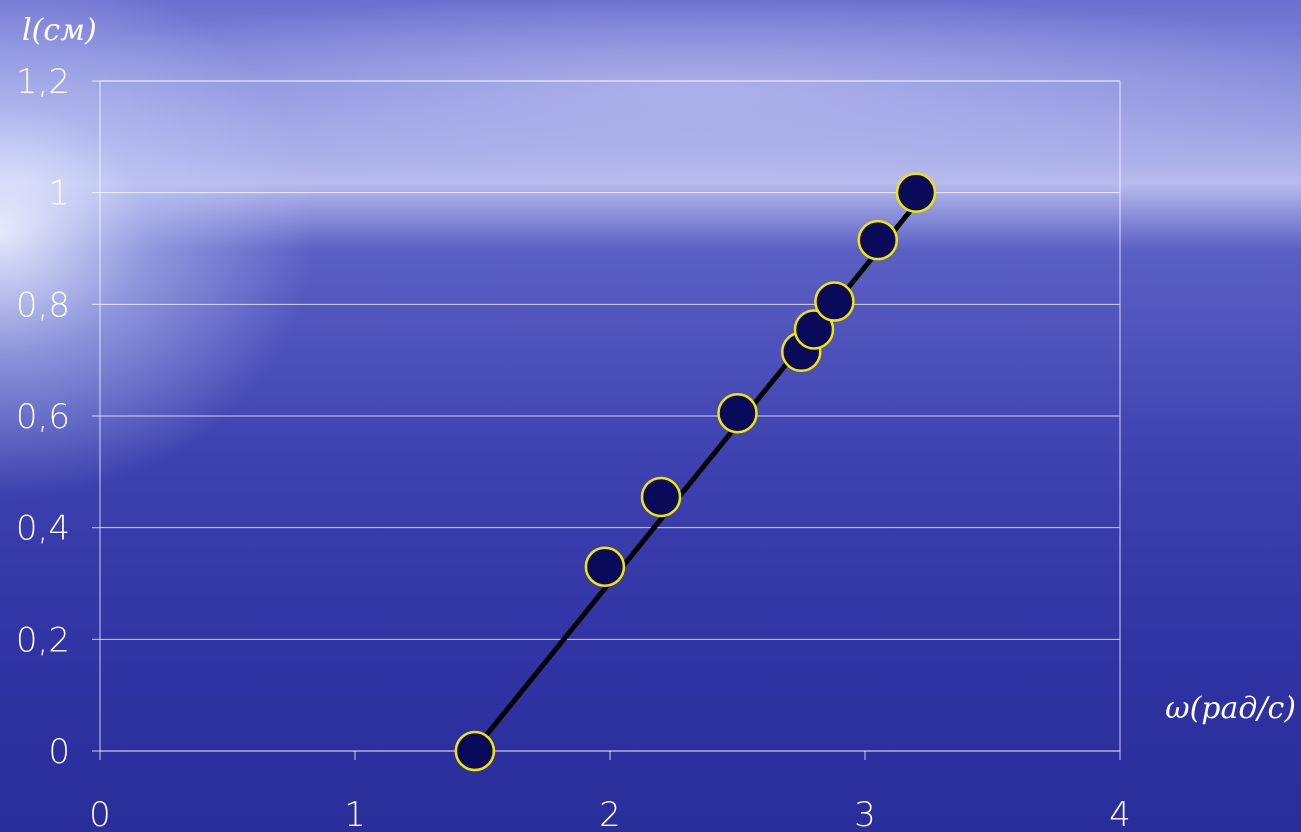 The height and width of the screenshot is (832, 1301). I want to click on y-tick-label: 0,4, so click(43, 529).